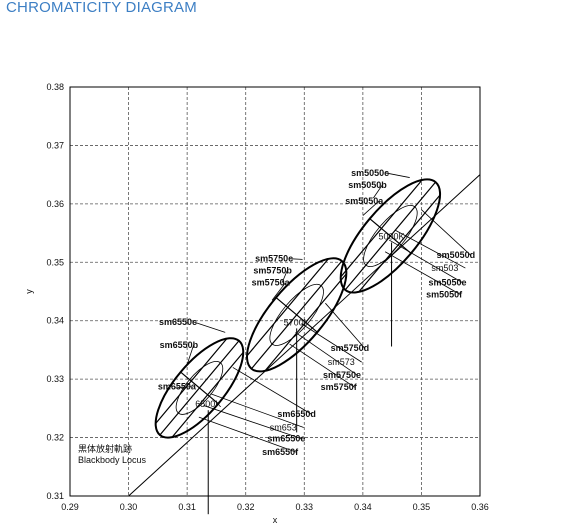  What do you see at coordinates (55, 496) in the screenshot?
I see `y-tick-label: 0.31` at bounding box center [55, 496].